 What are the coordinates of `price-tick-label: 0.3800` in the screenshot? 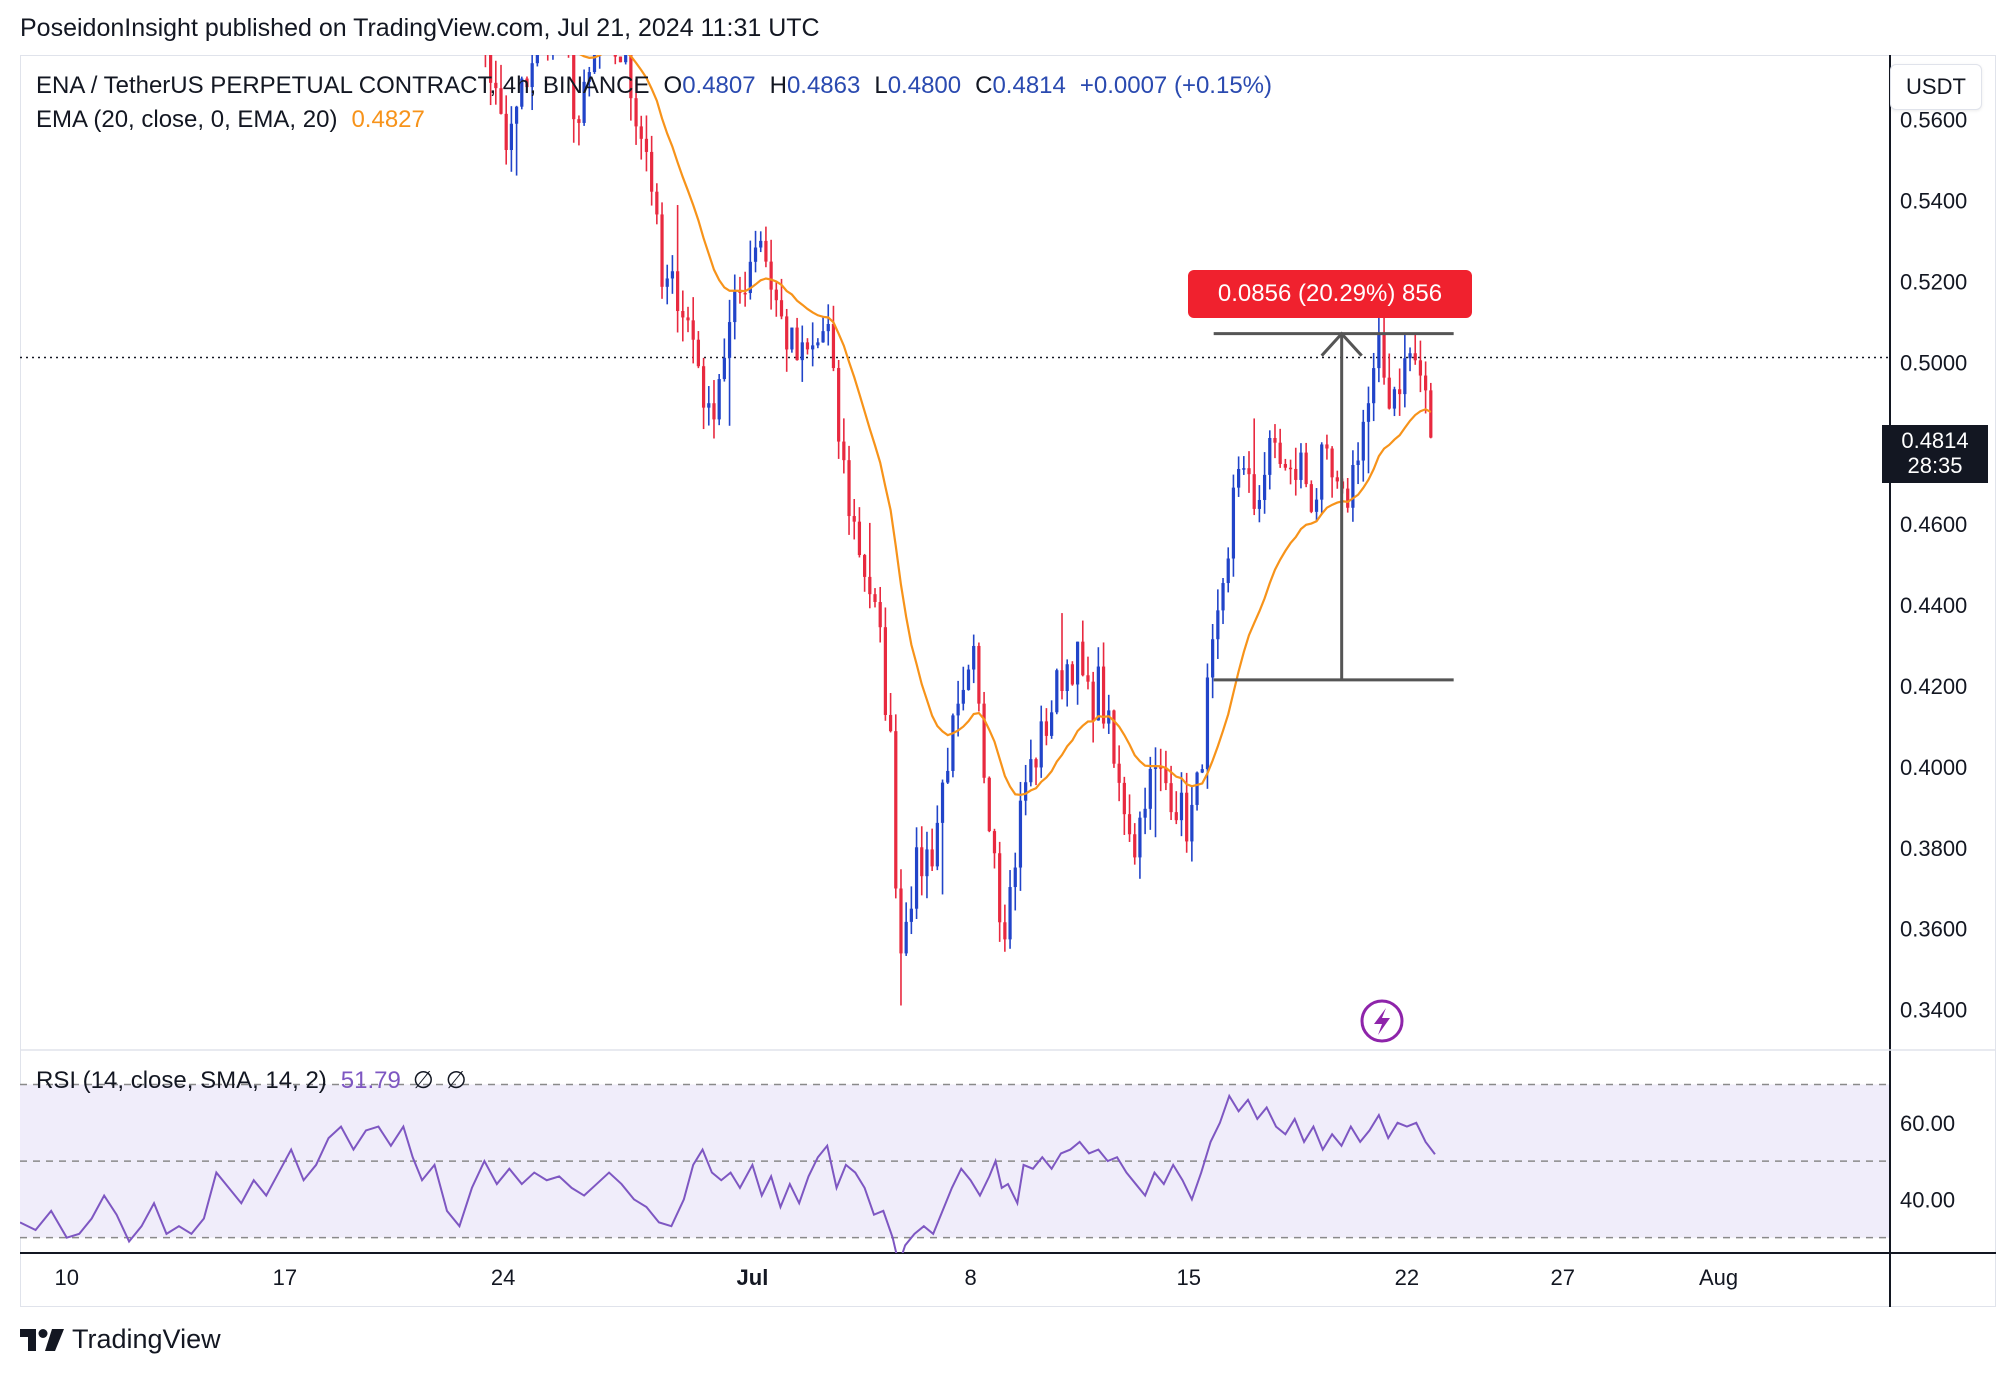 It's located at (1933, 848).